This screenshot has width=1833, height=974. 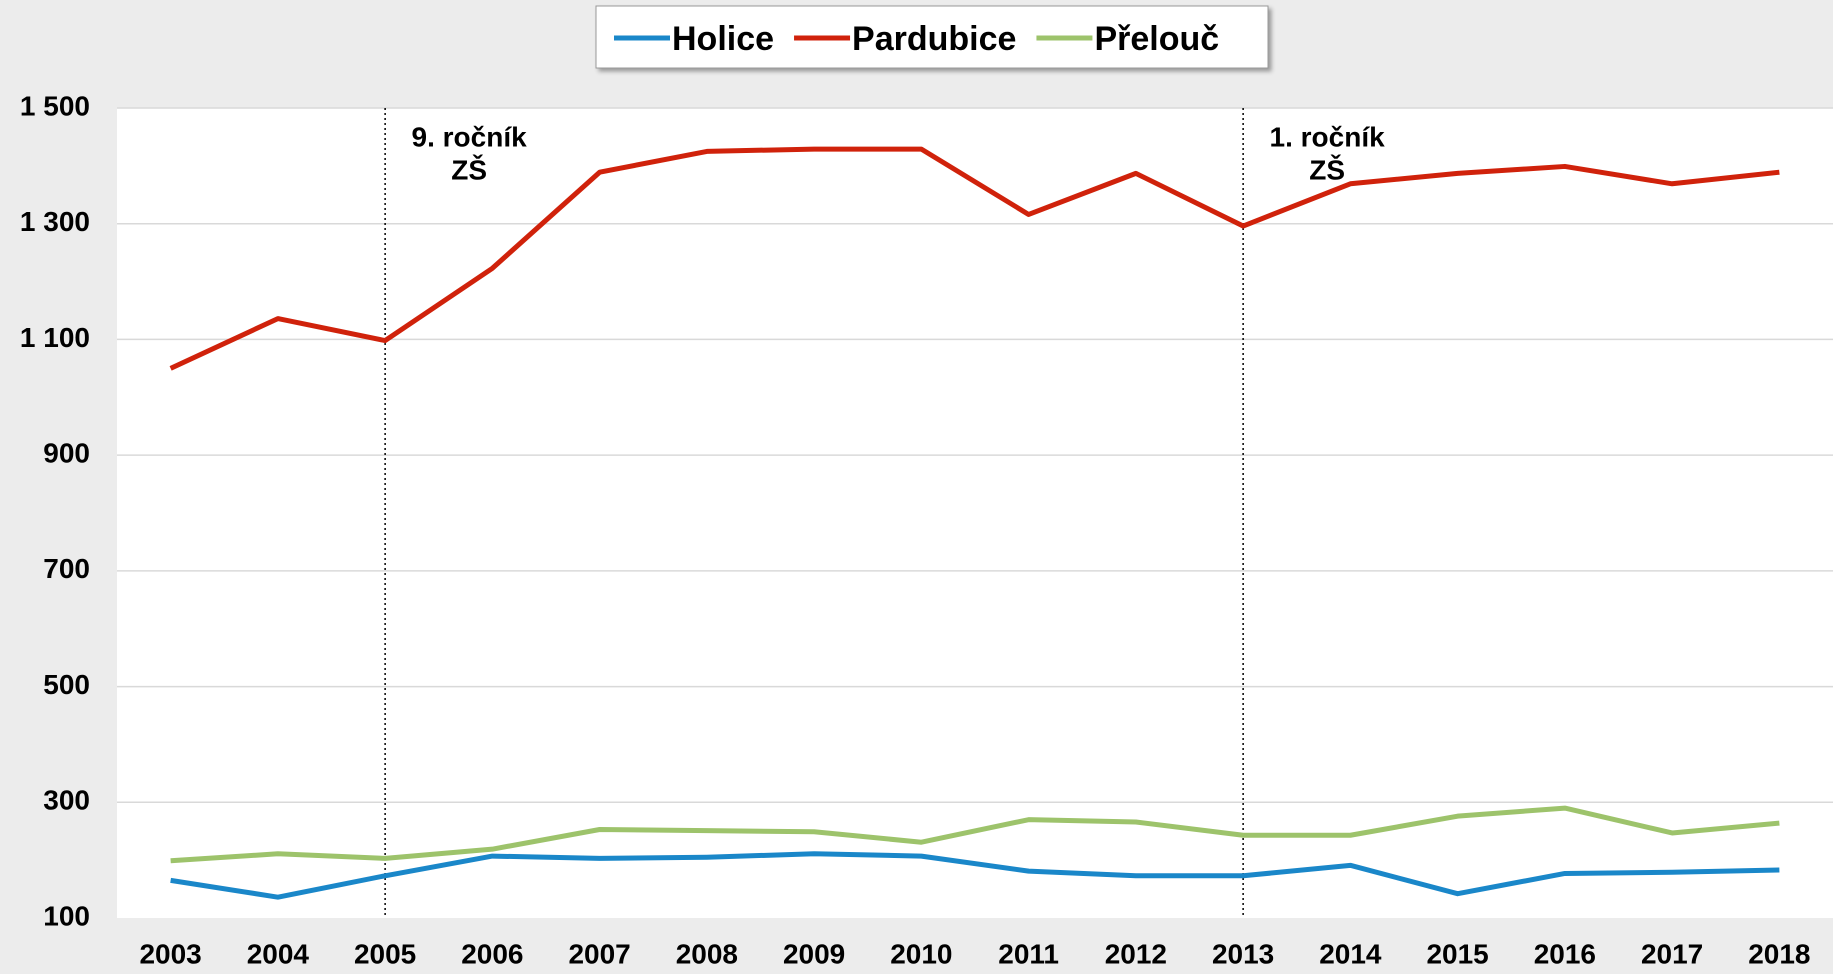 I want to click on x-tick-label: 2017, so click(x=1672, y=953).